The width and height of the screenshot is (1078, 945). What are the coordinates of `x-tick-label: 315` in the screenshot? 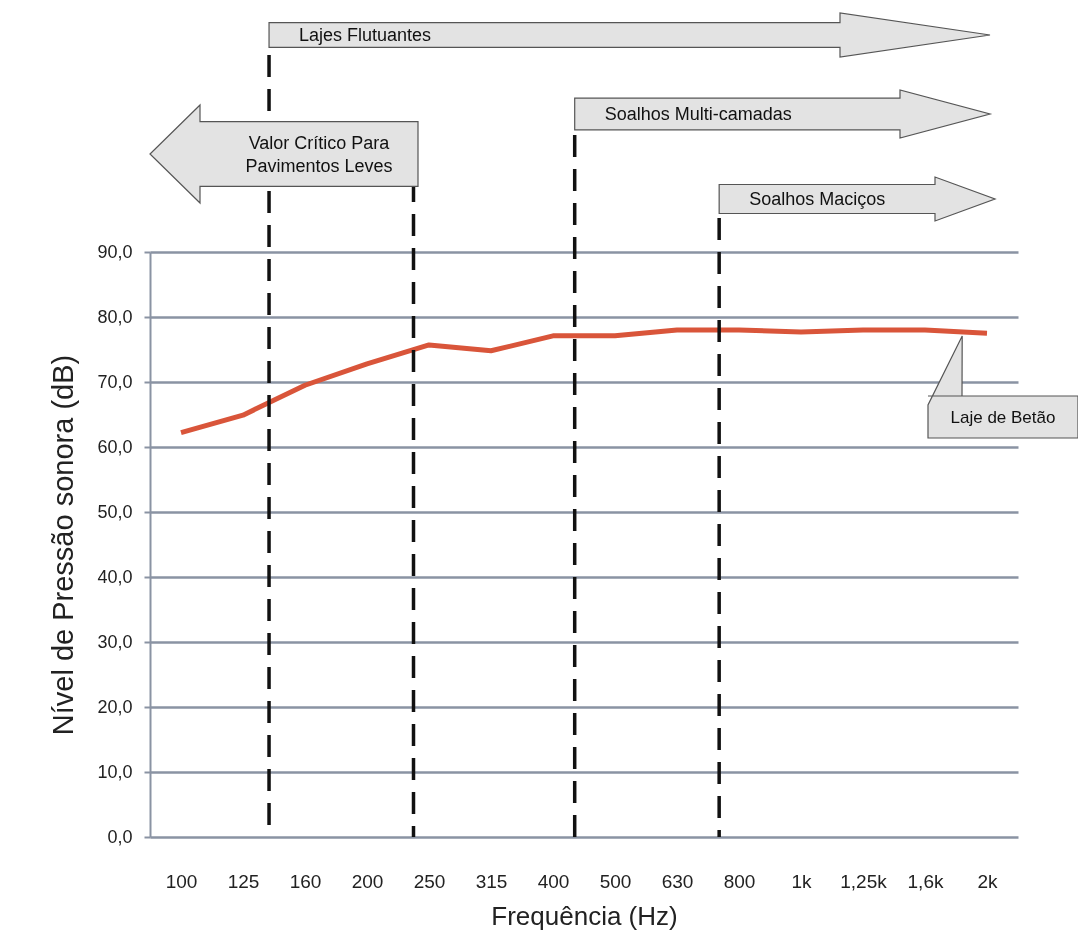 It's located at (491, 881).